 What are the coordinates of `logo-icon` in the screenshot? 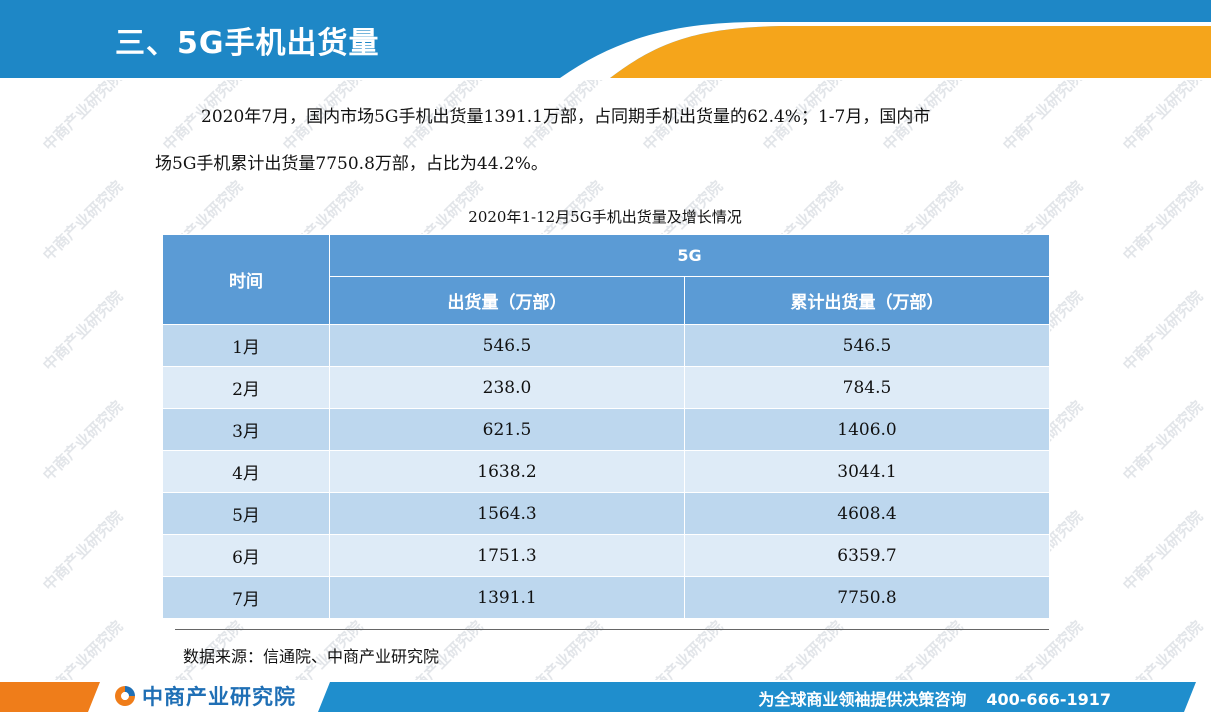 It's located at (125, 696).